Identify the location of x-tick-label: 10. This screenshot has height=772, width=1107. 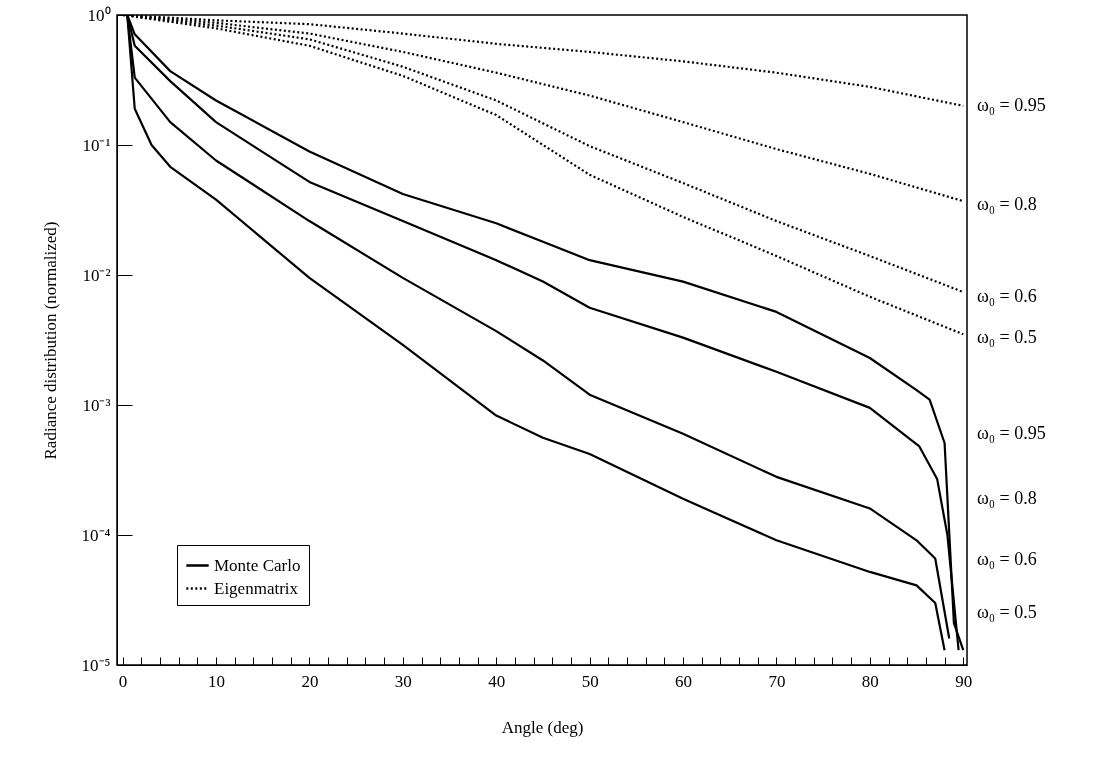
(217, 681).